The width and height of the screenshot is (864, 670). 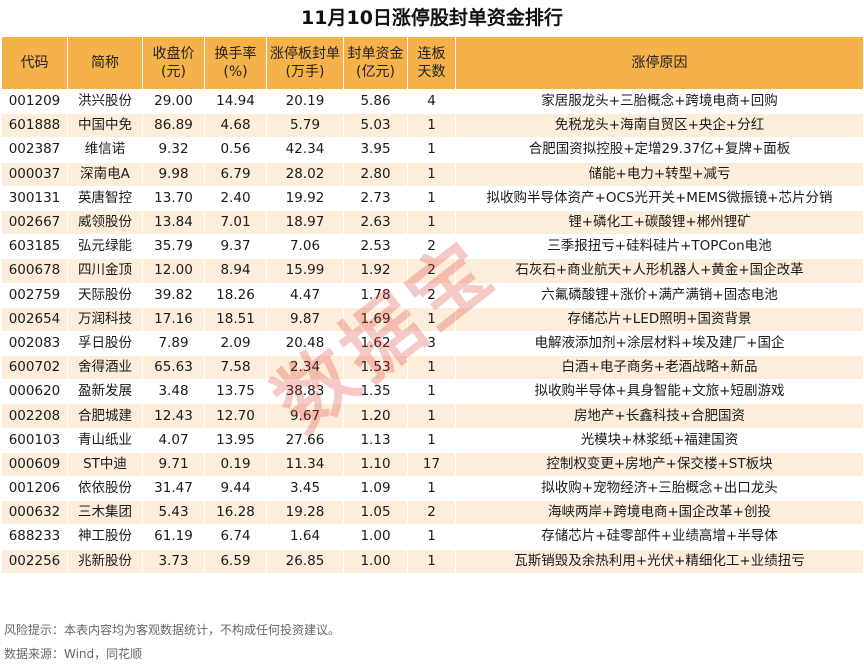 What do you see at coordinates (659, 63) in the screenshot?
I see `column-header-line1: 涨停原因` at bounding box center [659, 63].